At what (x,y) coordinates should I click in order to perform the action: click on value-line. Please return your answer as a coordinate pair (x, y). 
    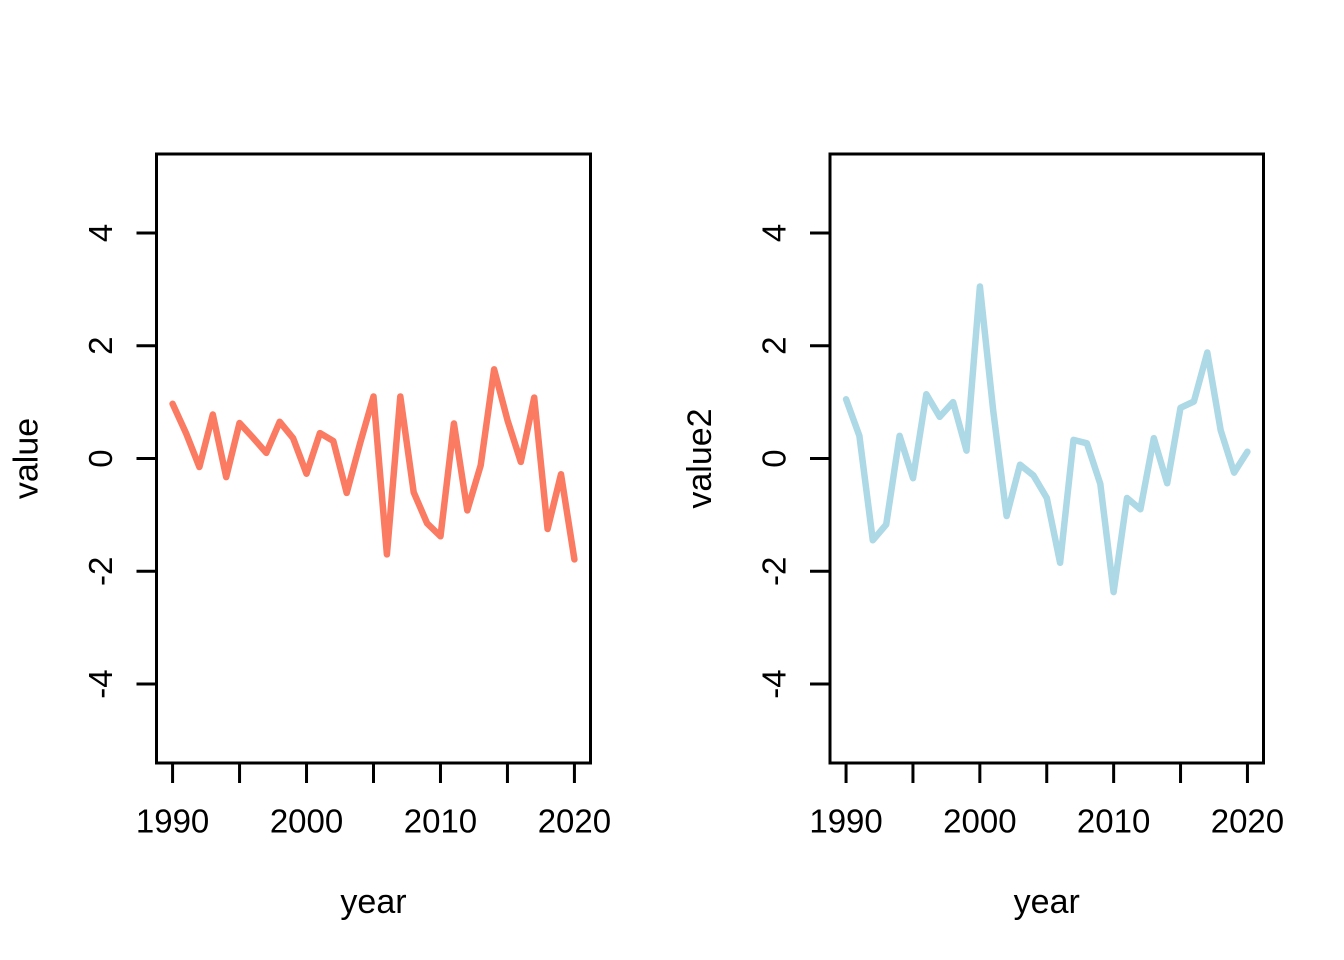
    Looking at the image, I should click on (373, 464).